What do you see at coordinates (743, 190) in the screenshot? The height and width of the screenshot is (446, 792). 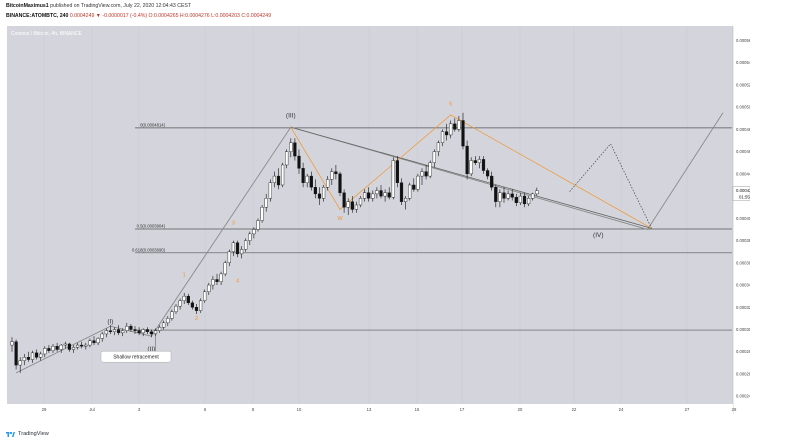 I see `current-price-label: 0.0004249` at bounding box center [743, 190].